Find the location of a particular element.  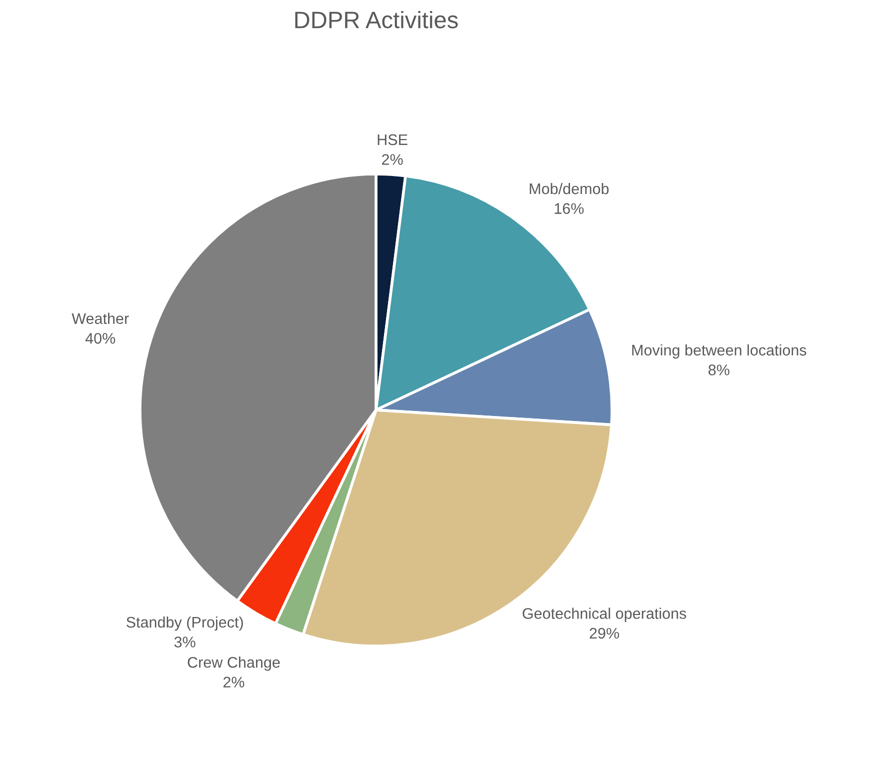

slice-label: Geotechnical operations is located at coordinates (604, 615).